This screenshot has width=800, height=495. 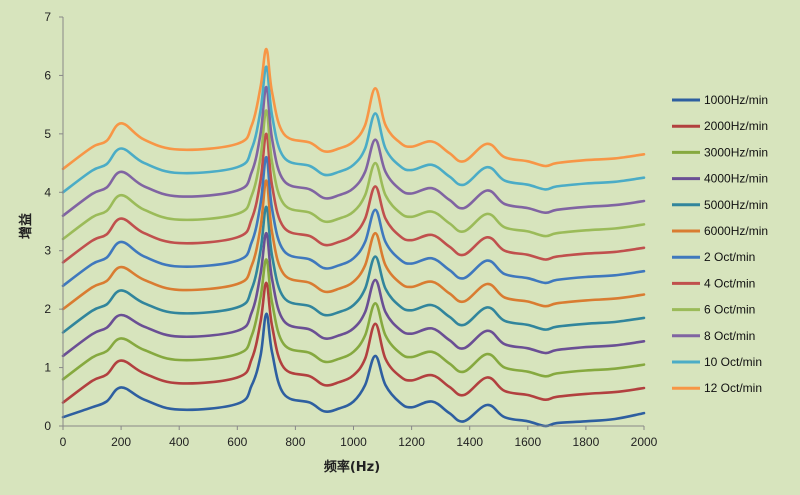 I want to click on x-tick-label: 1000, so click(x=353, y=442).